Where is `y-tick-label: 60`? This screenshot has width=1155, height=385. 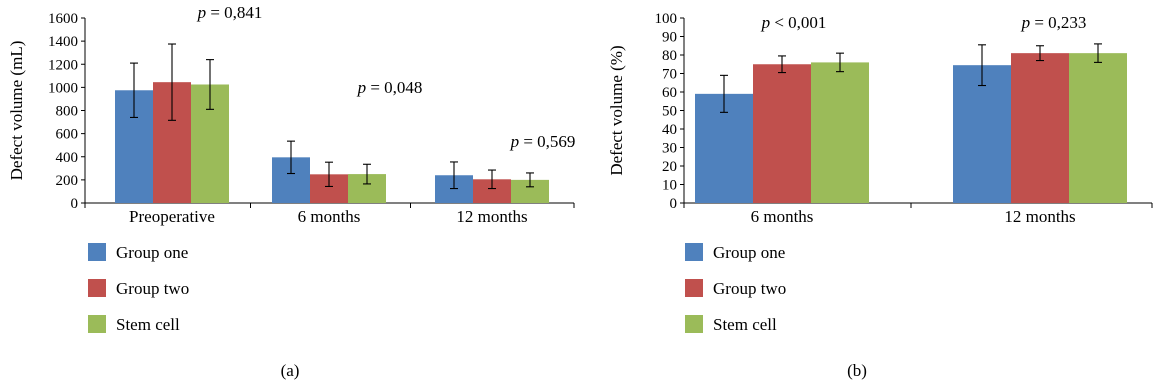
y-tick-label: 60 is located at coordinates (669, 93).